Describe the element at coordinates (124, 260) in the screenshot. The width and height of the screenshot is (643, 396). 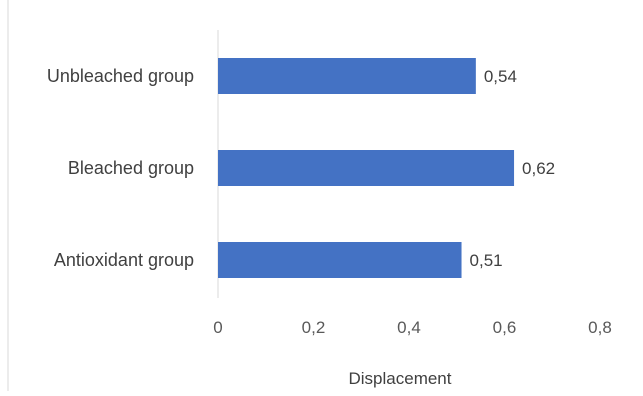
I see `category-label: Antioxidant group` at that location.